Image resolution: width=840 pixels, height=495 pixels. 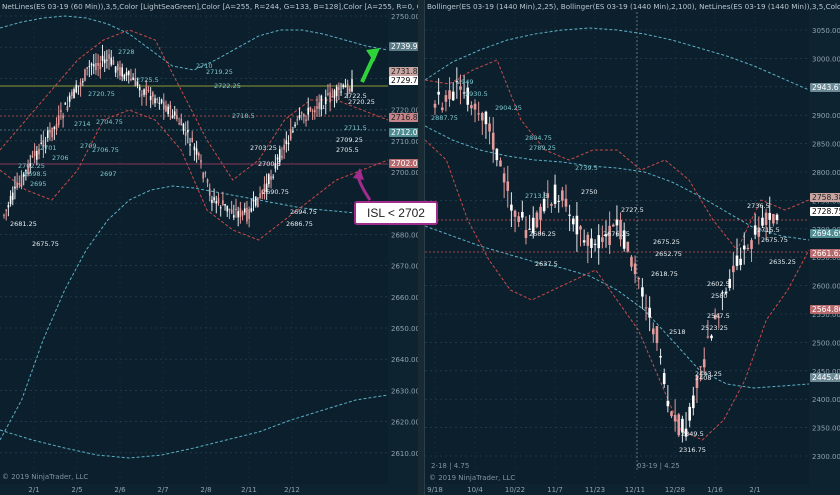 What do you see at coordinates (194, 489) in the screenshot?
I see `time-axis` at bounding box center [194, 489].